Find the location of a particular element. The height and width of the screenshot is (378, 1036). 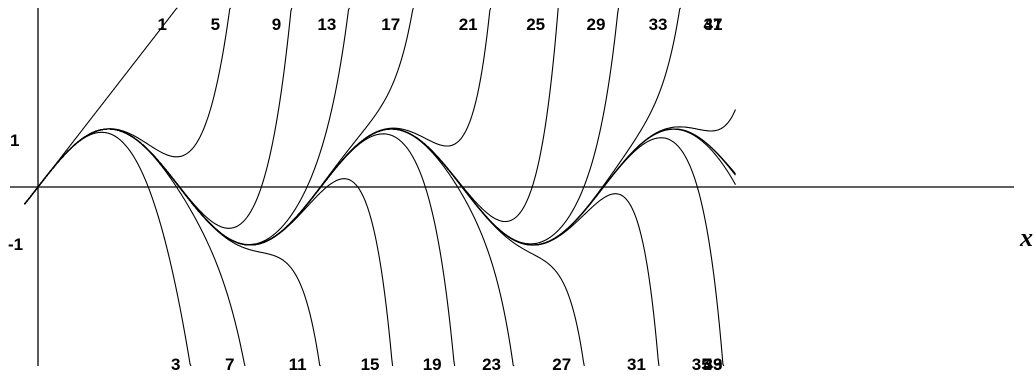

curve-label-21: 21 is located at coordinates (468, 24).